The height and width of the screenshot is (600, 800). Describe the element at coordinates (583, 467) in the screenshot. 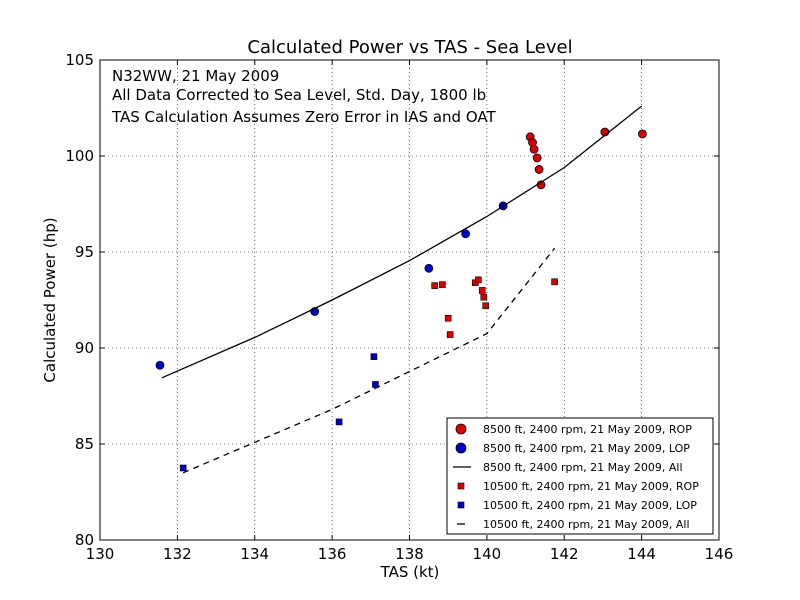

I see `legend-label: 8500 ft, 2400 rpm, 21 May 2009, All` at that location.